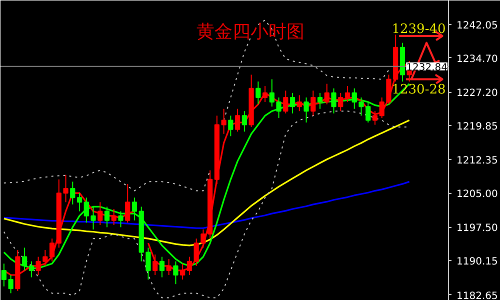  What do you see at coordinates (427, 68) in the screenshot?
I see `ref-line-label: 1232.84` at bounding box center [427, 68].